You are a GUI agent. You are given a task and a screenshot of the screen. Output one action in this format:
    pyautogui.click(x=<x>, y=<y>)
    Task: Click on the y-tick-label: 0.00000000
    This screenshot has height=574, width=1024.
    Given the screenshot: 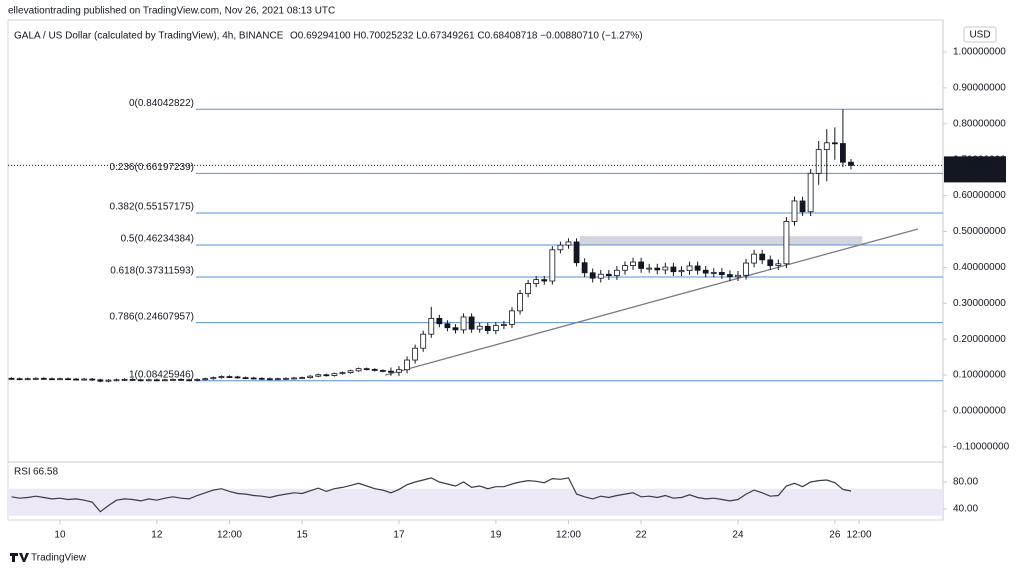 What is the action you would take?
    pyautogui.click(x=979, y=411)
    